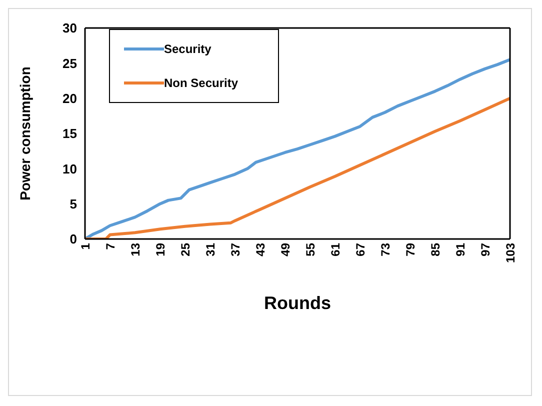  Describe the element at coordinates (73, 239) in the screenshot. I see `y-tick-label: 0` at that location.